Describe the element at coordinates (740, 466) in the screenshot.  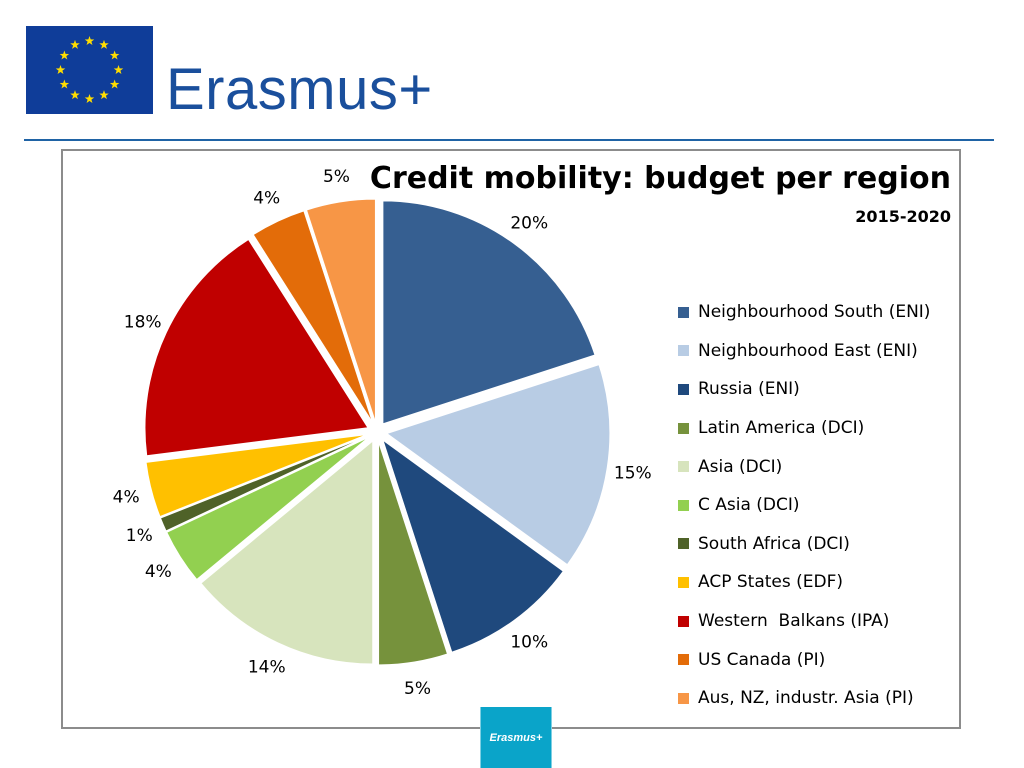
I see `legend-label: Asia (DCI)` at that location.